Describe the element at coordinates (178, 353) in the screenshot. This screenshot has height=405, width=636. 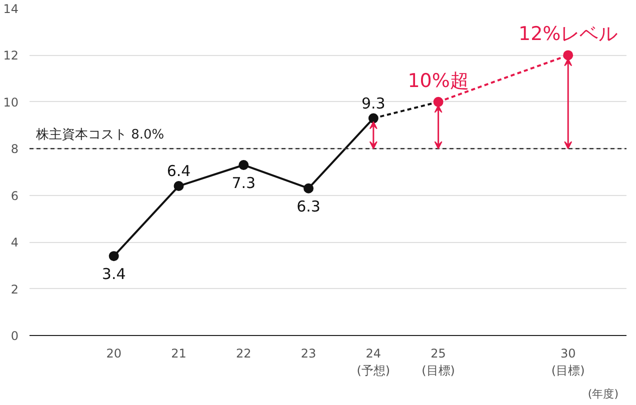
I see `x-tick-label: 21` at that location.